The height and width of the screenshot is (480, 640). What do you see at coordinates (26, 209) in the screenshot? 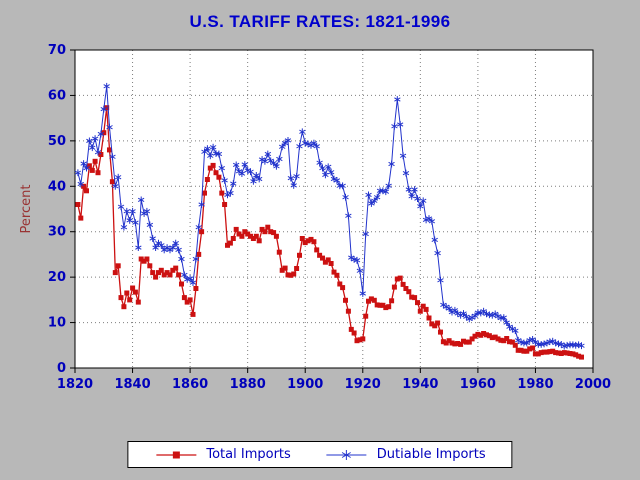
I see `y-axis-label: Percent` at bounding box center [26, 209].